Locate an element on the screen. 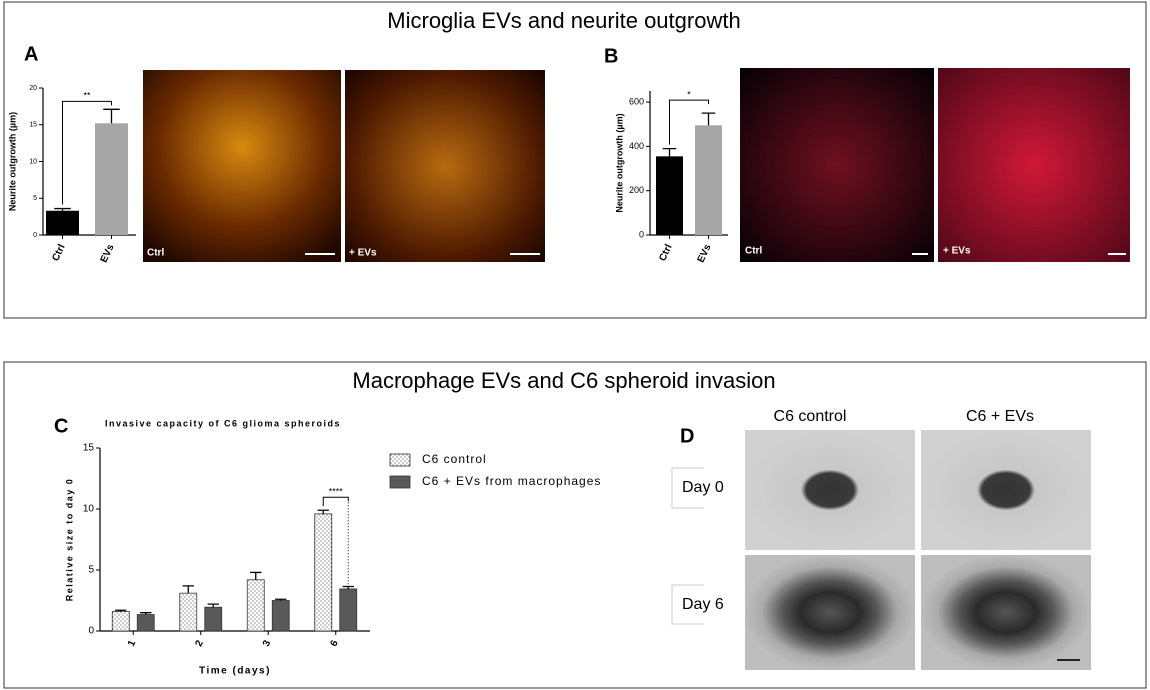  y-tick-label: 600 is located at coordinates (636, 101).